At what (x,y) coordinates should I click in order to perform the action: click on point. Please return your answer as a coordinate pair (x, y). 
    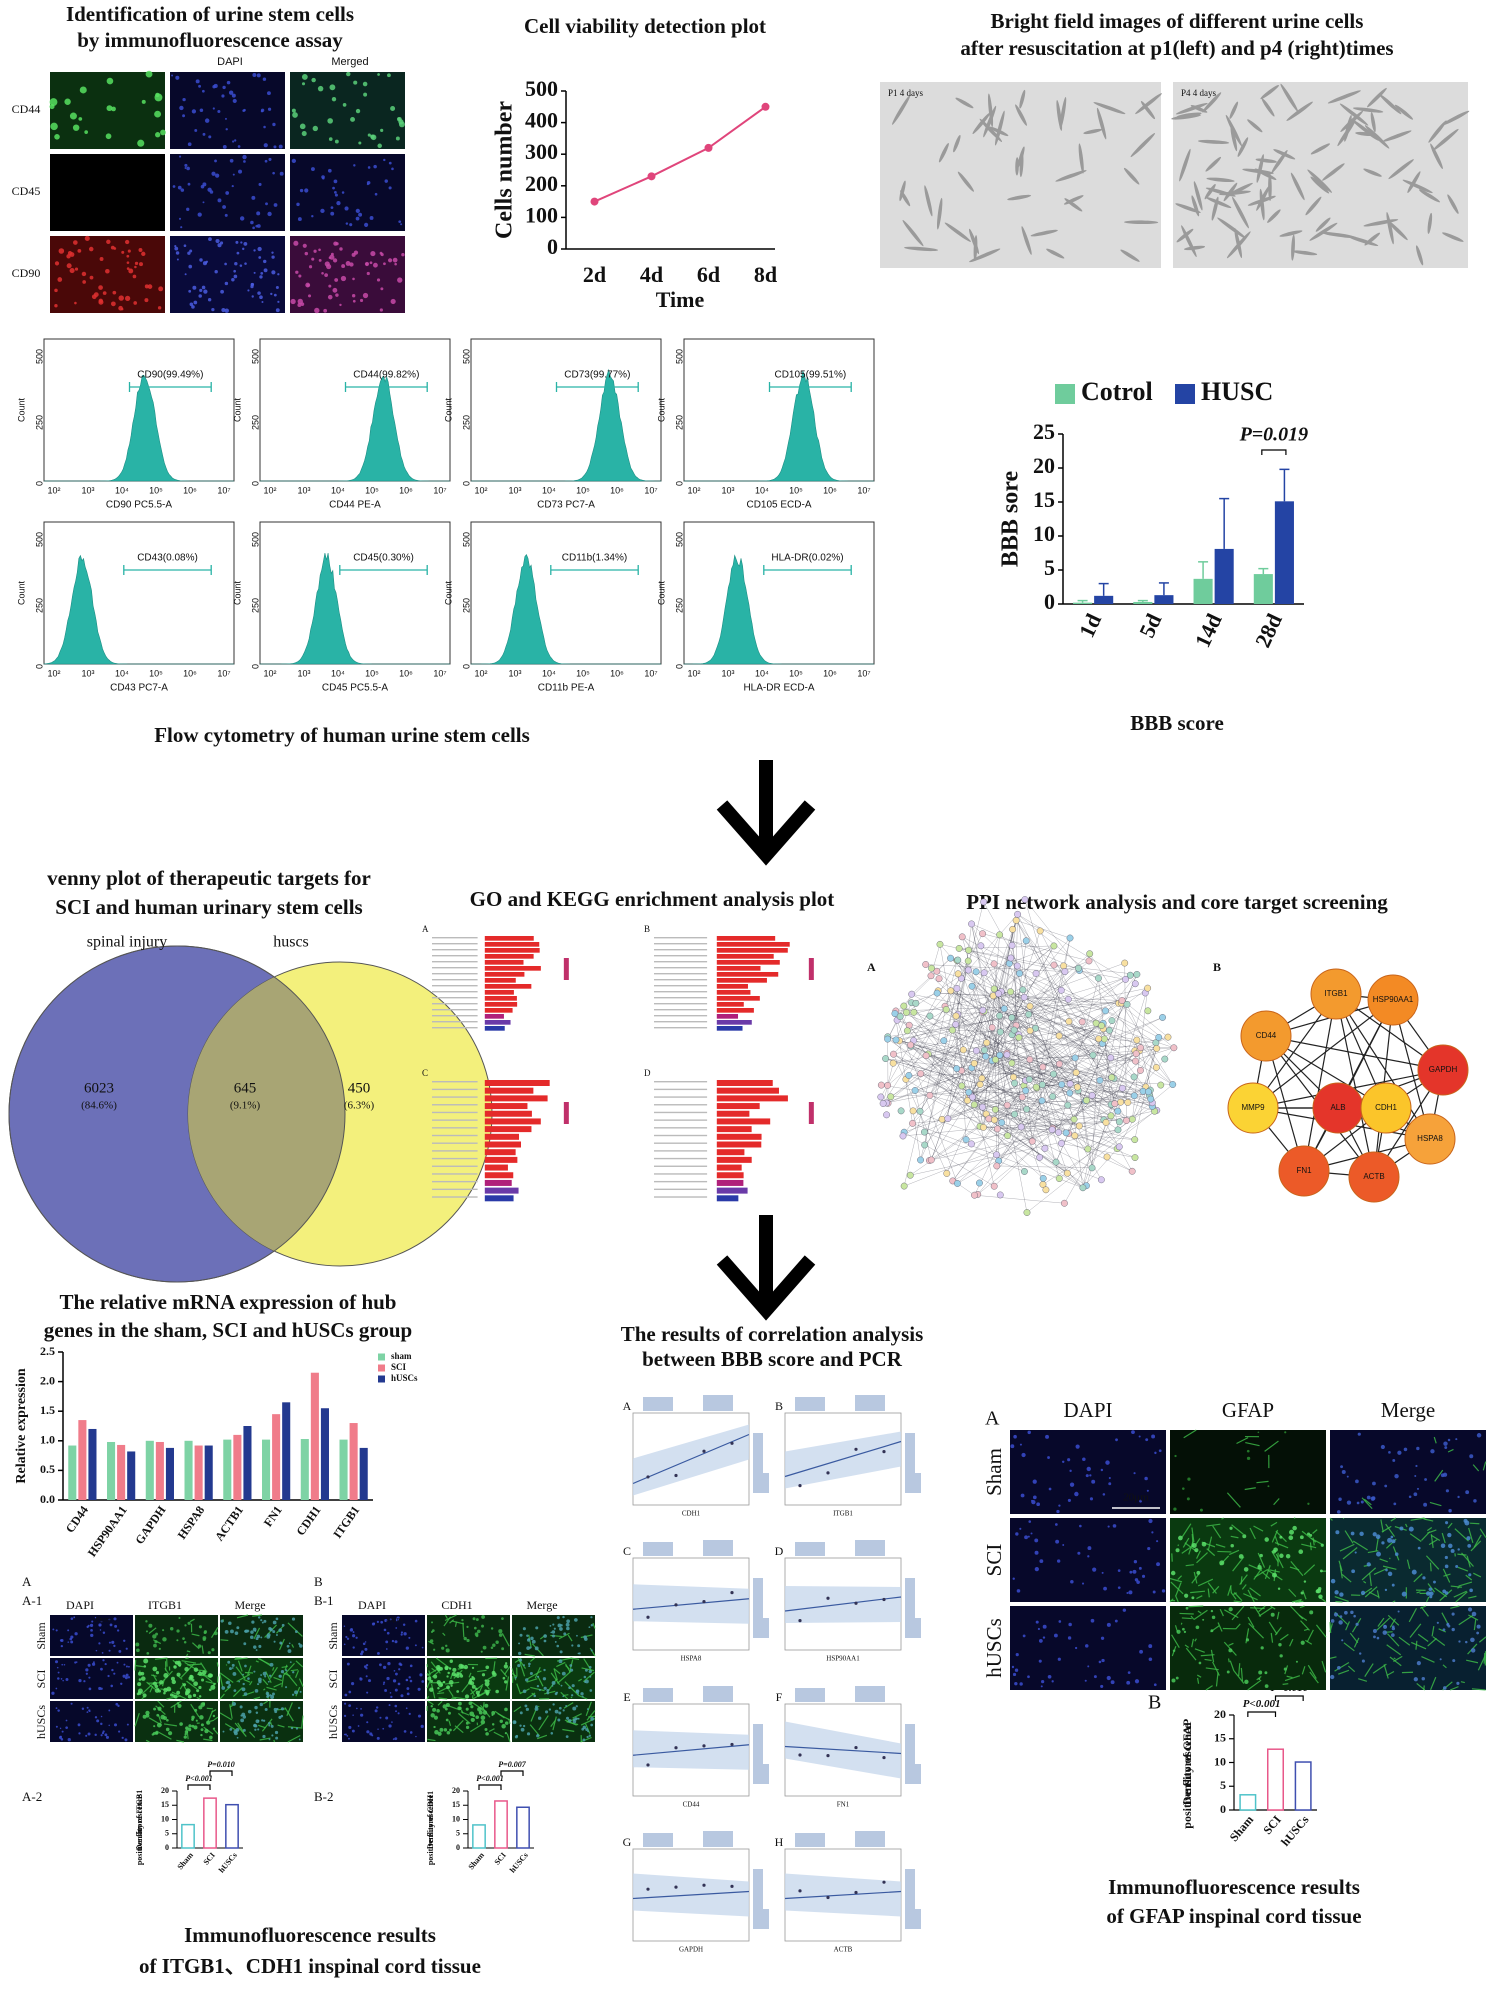
    Looking at the image, I should click on (676, 1475).